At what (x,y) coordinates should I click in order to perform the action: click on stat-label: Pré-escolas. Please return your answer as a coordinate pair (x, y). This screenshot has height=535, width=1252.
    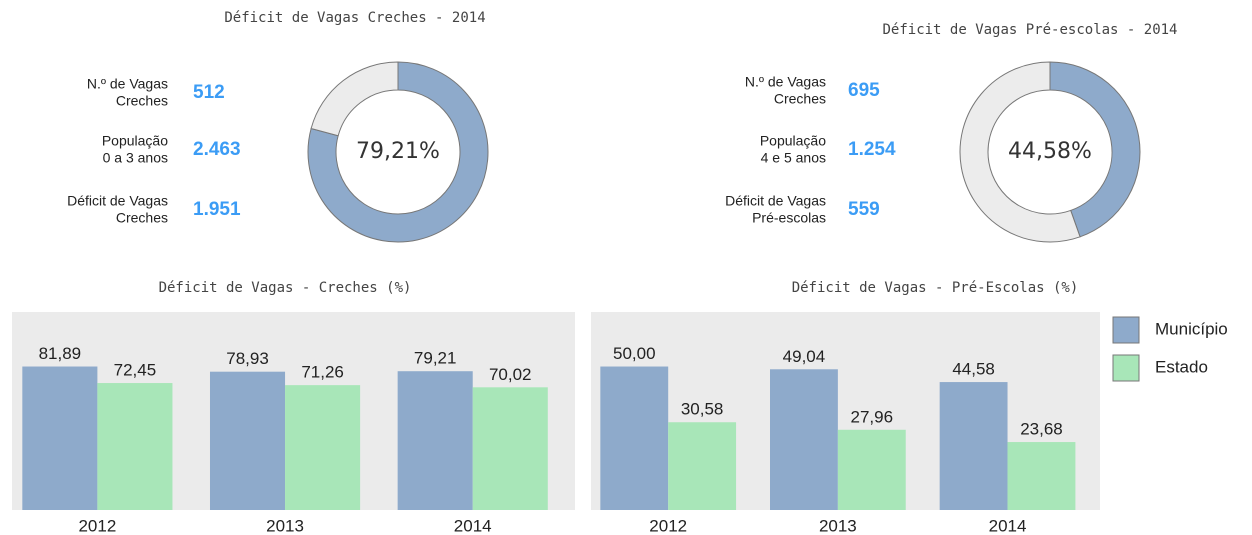
    Looking at the image, I should click on (789, 218).